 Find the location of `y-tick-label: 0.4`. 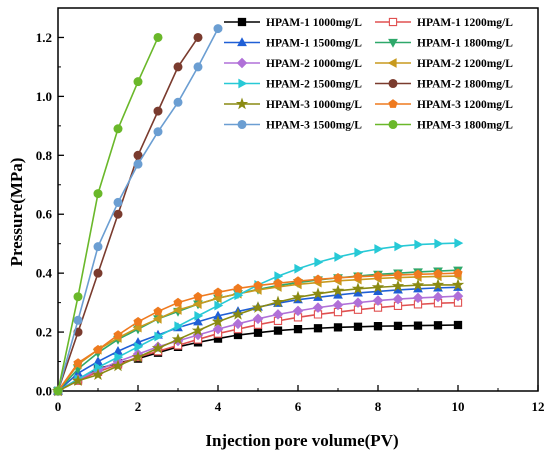

y-tick-label: 0.4 is located at coordinates (44, 273).